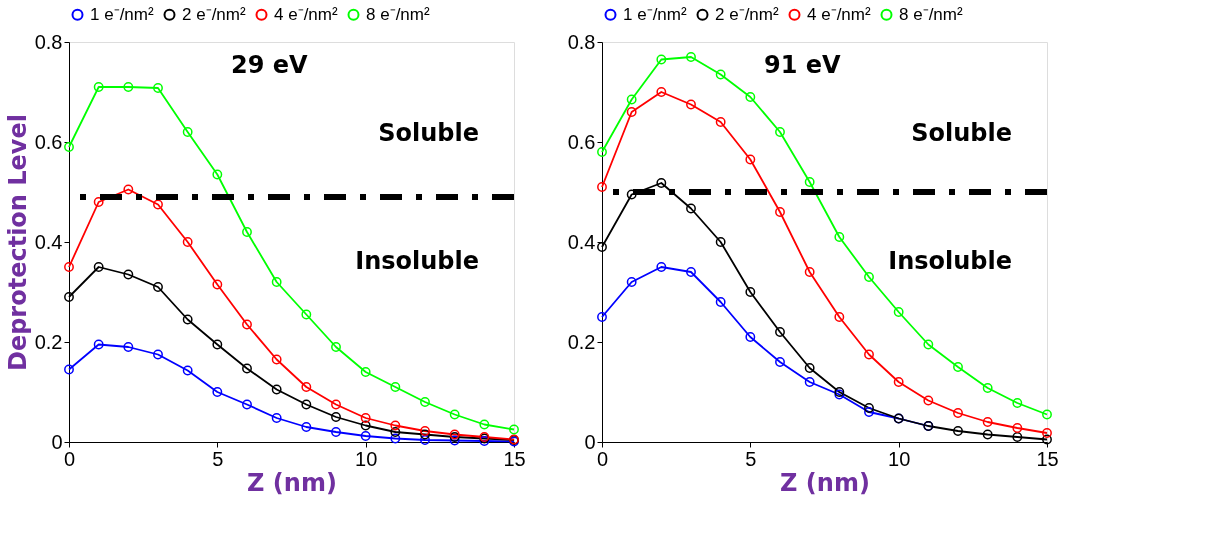  What do you see at coordinates (17, 242) in the screenshot?
I see `y-axis-title: Deprotection Level` at bounding box center [17, 242].